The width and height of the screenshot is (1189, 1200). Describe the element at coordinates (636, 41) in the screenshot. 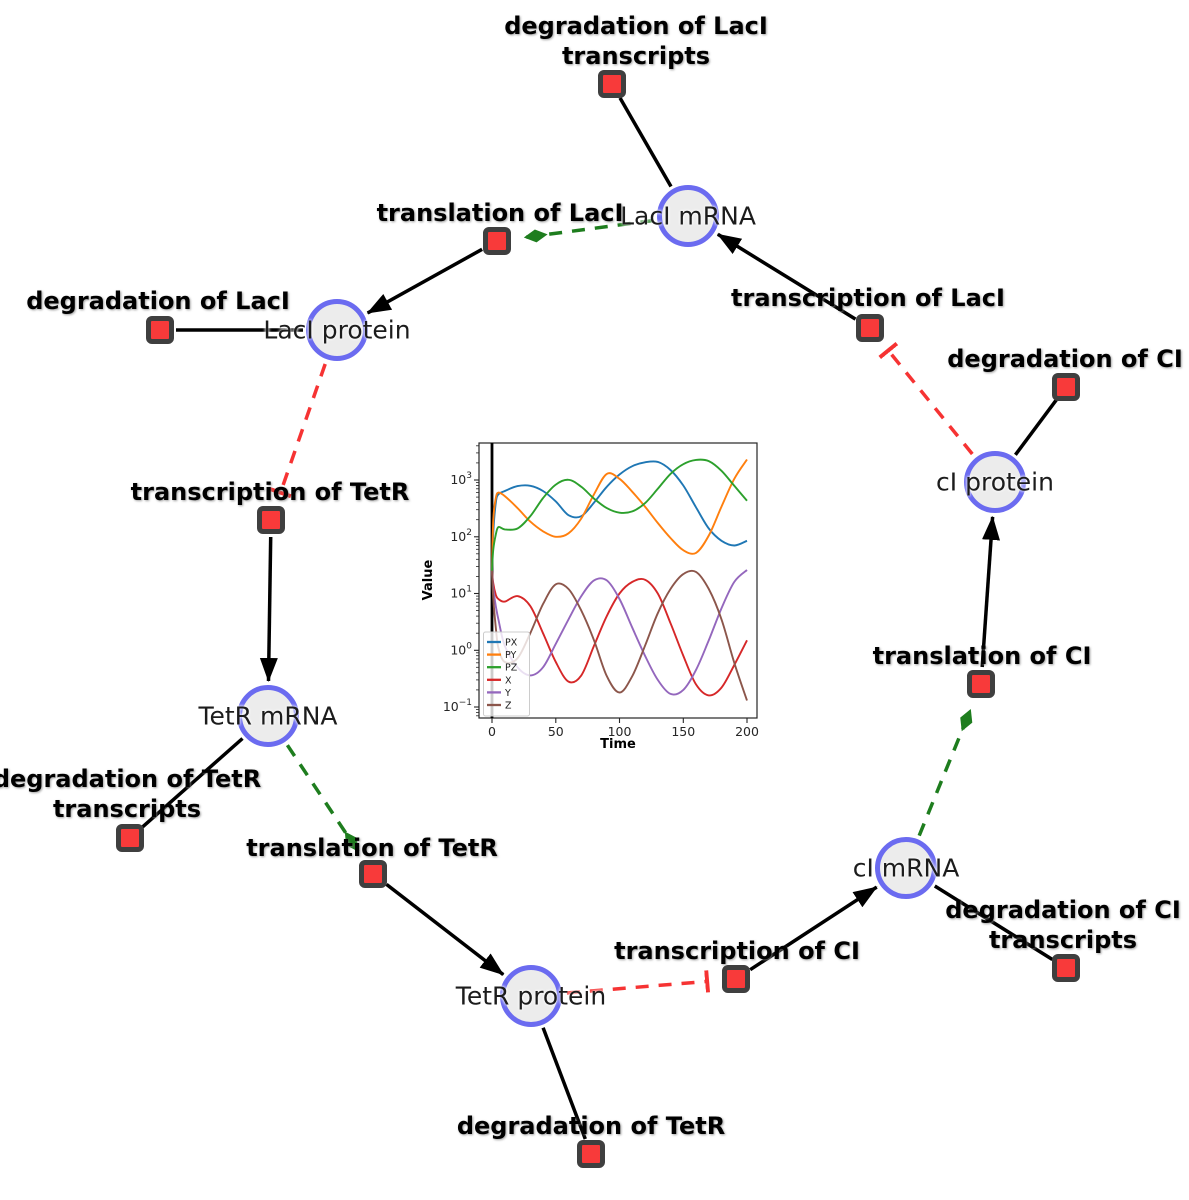

I see `reaction-label-deg_laci_tr: degradation of LacI transcripts` at that location.